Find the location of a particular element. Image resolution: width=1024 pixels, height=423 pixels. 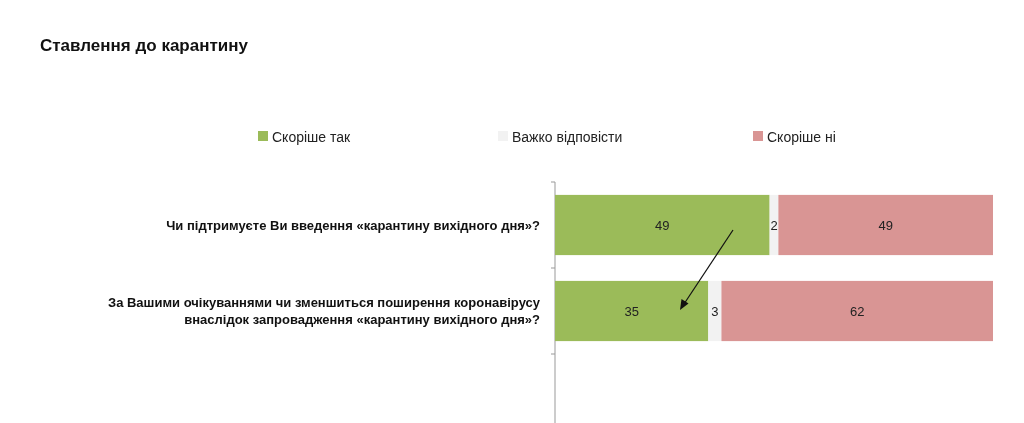

y-tick-label: За Вашими очікуваннями чи зменшиться поширення коронавірусу внаслідок запровадження «карантину вихідного дня»? is located at coordinates (324, 311).